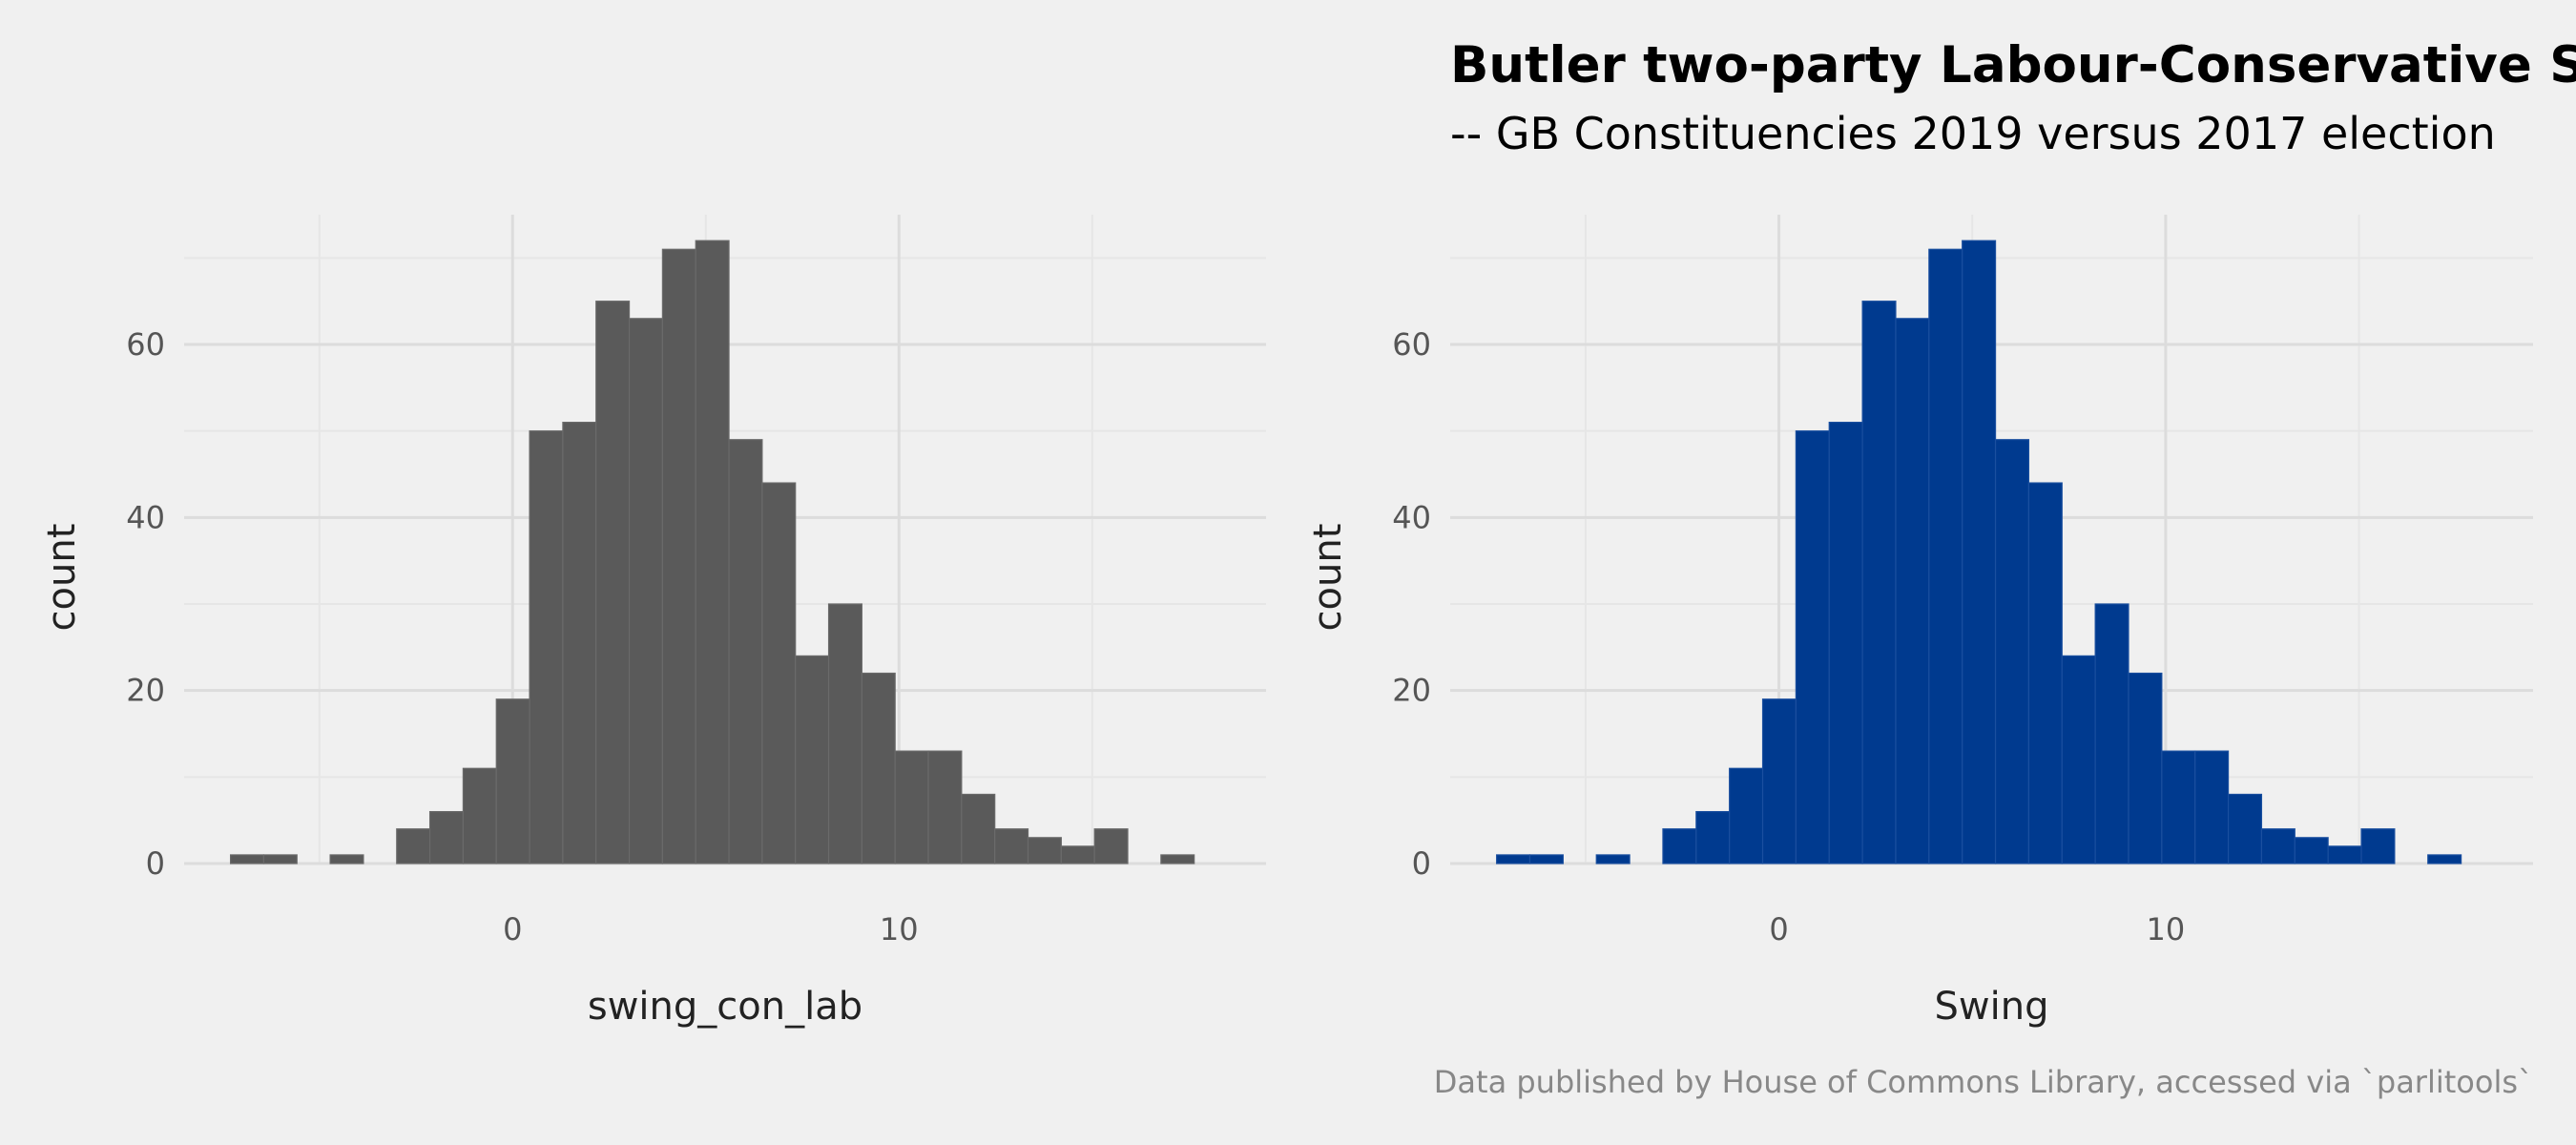 This screenshot has height=1145, width=2576. Describe the element at coordinates (512, 929) in the screenshot. I see `x-tick-label-left-0: 0` at that location.